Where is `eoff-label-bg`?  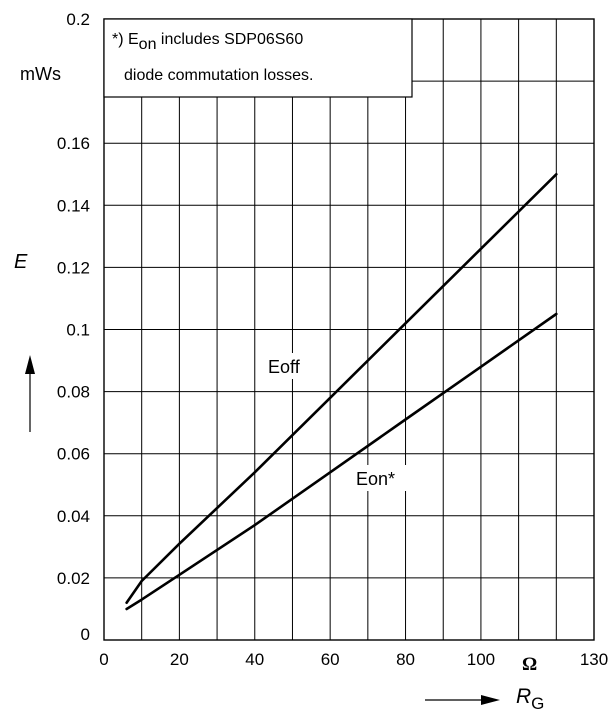 eoff-label-bg is located at coordinates (288, 366).